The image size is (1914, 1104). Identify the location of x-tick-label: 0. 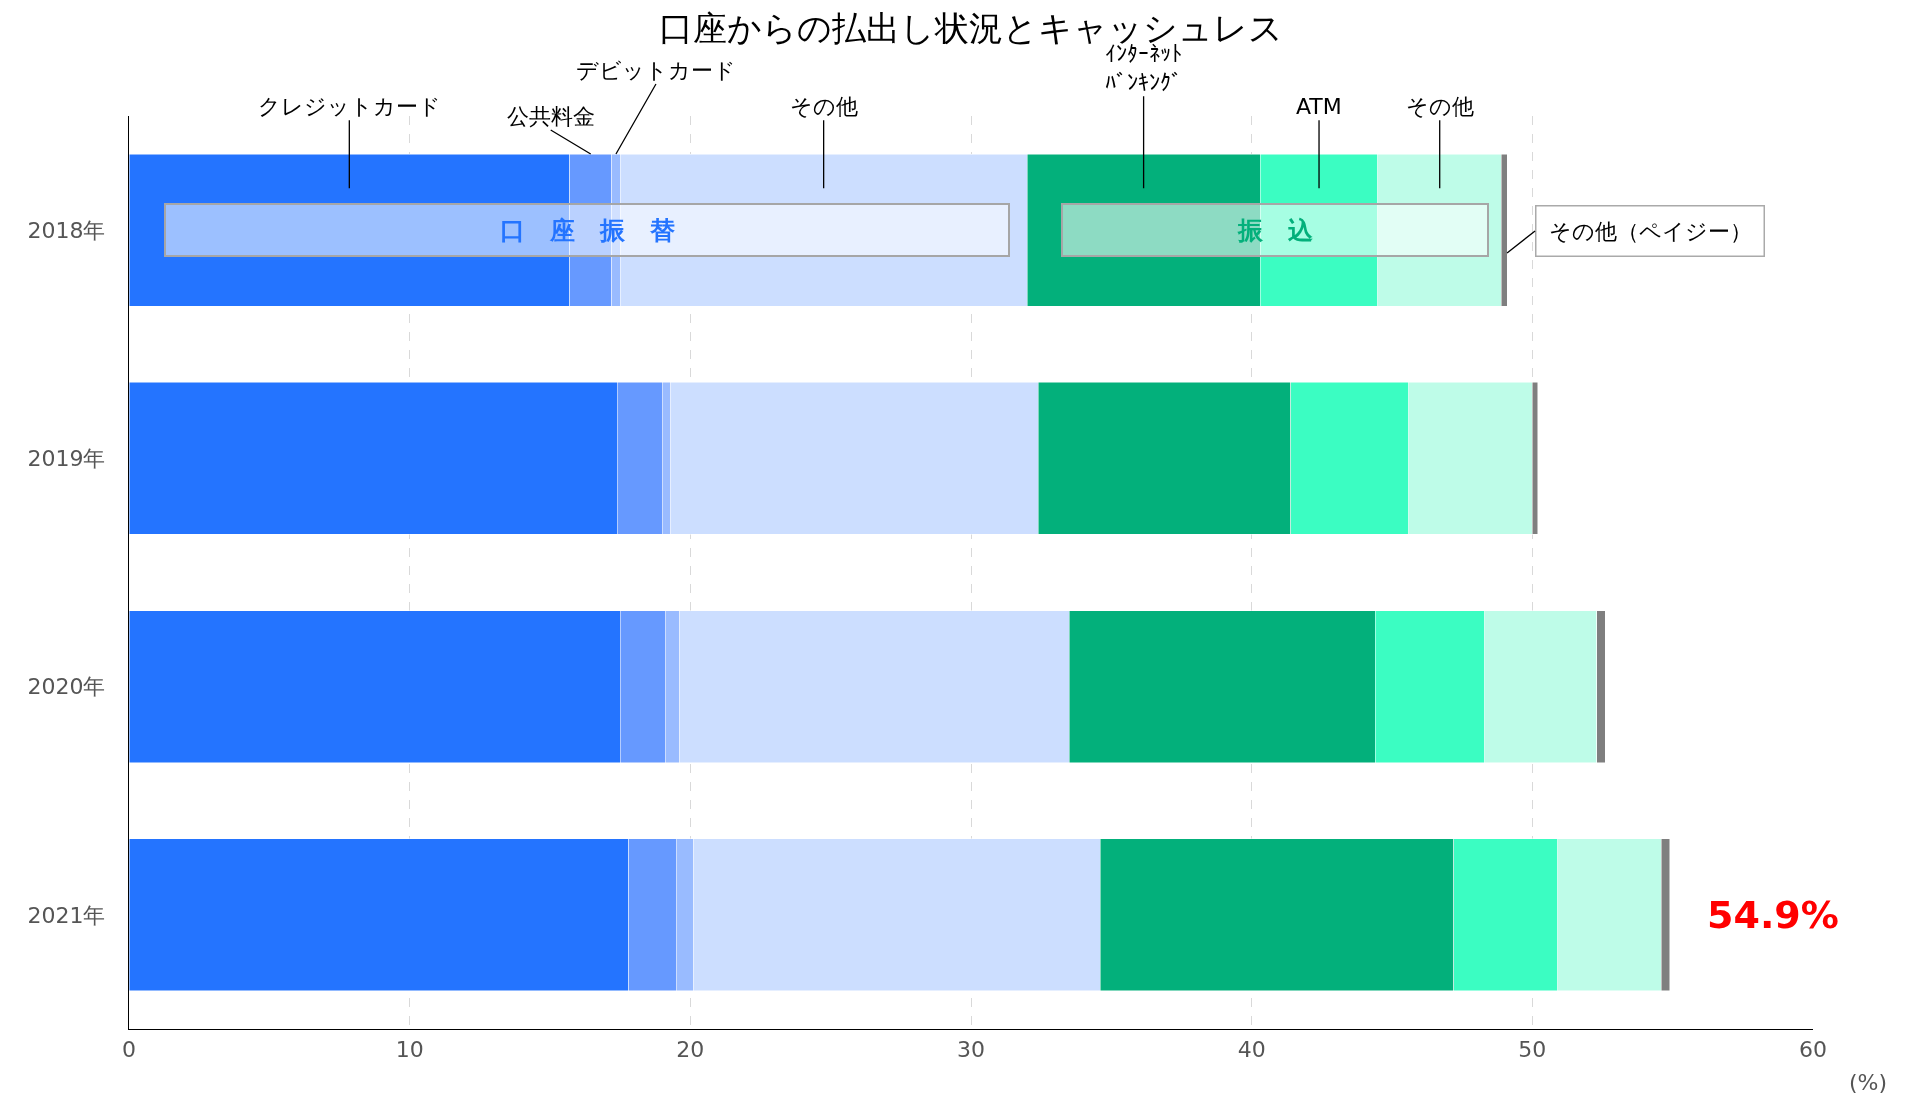
(129, 1049).